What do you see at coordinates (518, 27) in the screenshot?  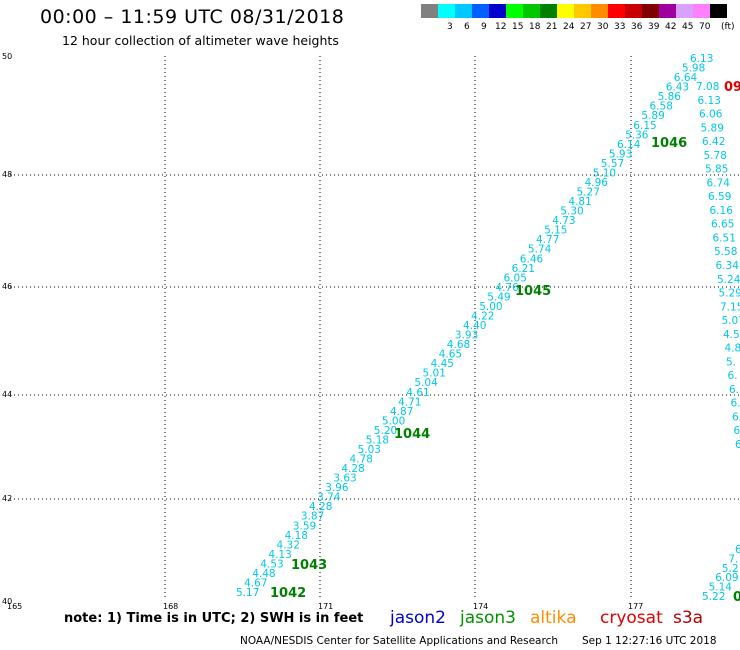 I see `legend-label: 15` at bounding box center [518, 27].